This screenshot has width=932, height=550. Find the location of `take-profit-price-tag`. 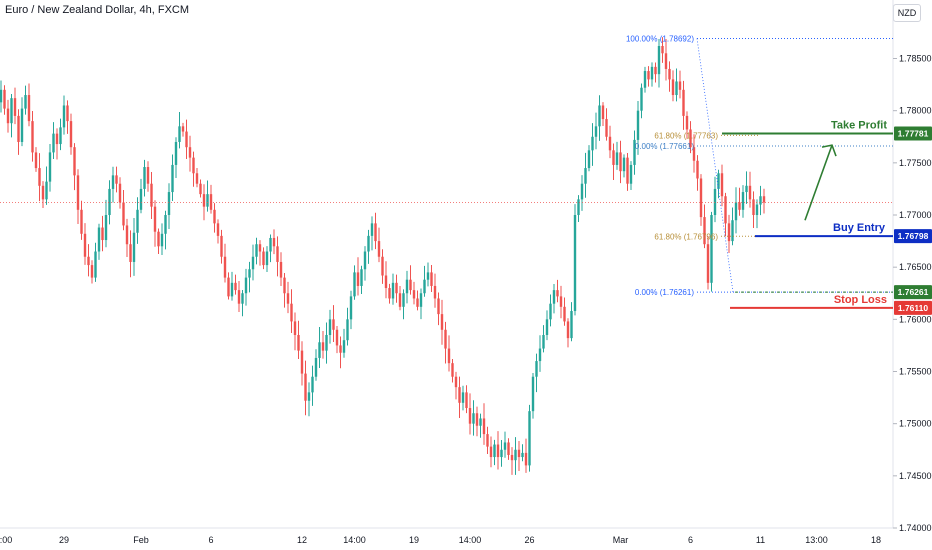

take-profit-price-tag is located at coordinates (913, 133).